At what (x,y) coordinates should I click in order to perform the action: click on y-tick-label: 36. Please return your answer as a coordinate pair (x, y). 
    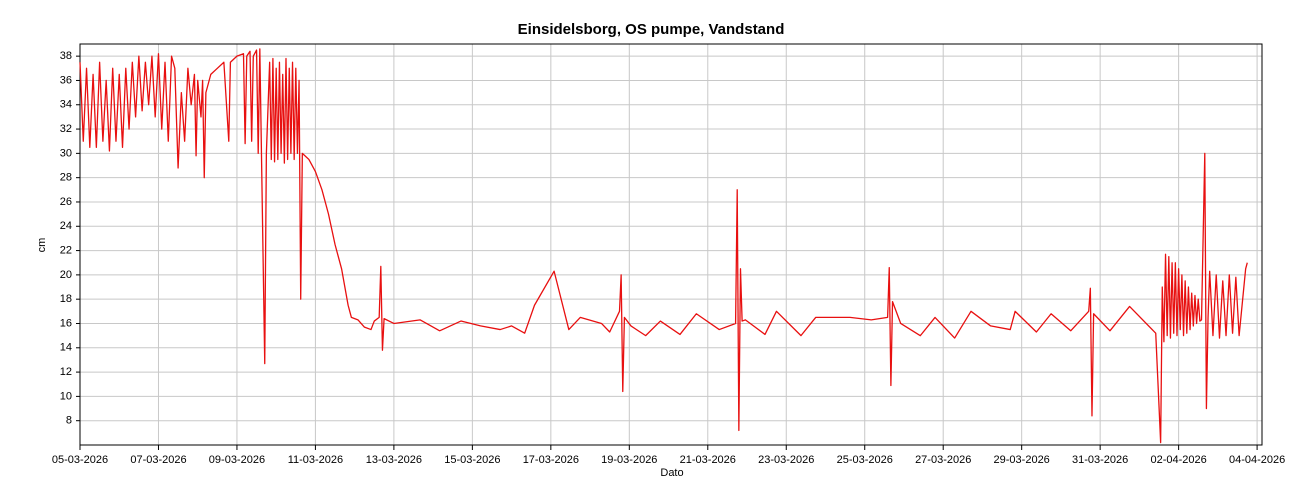
    Looking at the image, I should click on (66, 80).